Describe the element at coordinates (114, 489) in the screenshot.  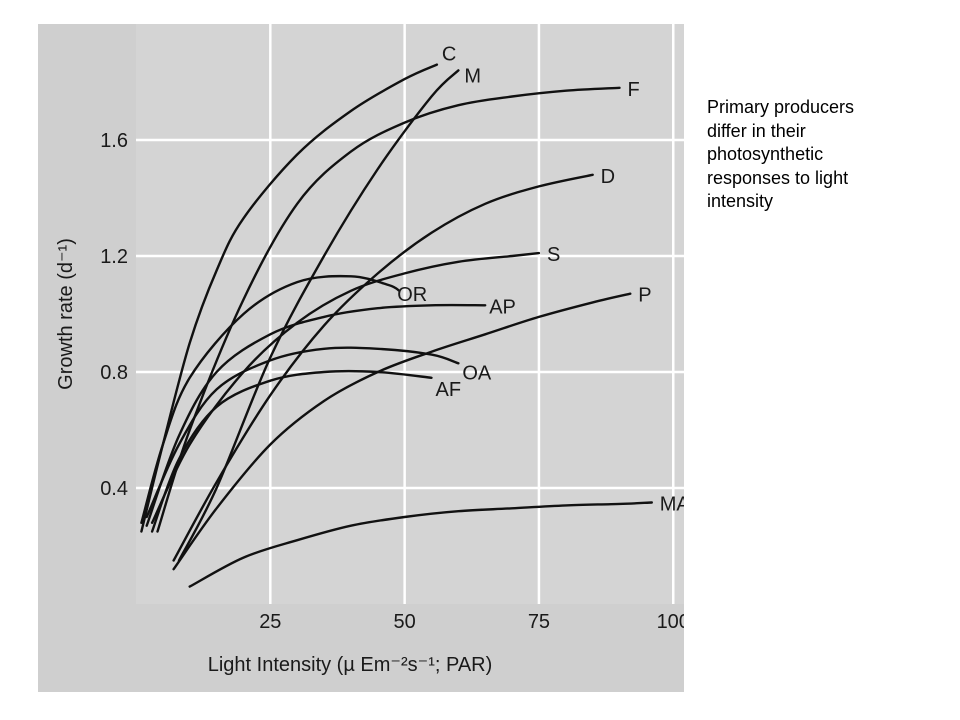
I see `y-tick-label: 0.4` at that location.